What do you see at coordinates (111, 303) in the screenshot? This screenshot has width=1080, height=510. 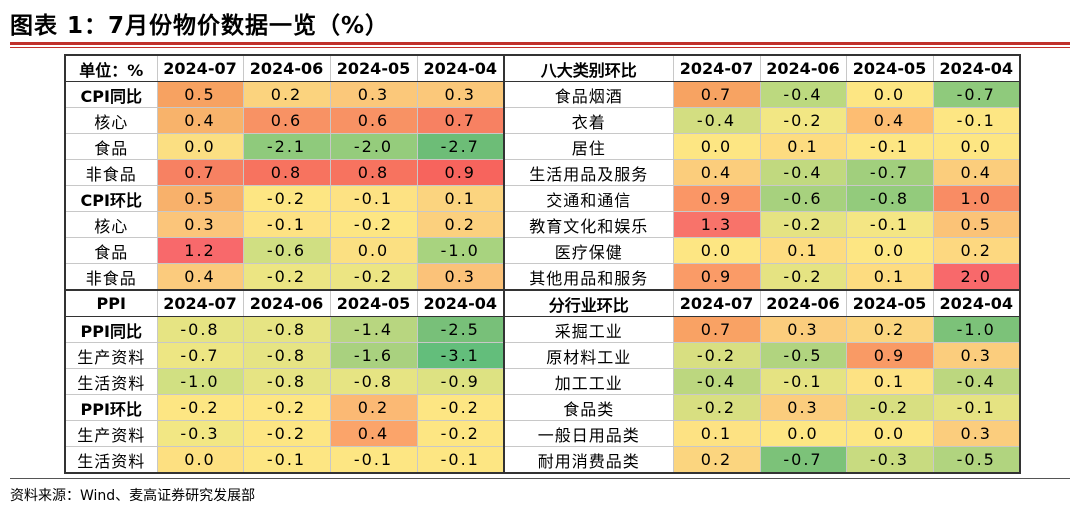 I see `column-header-label: PPI` at bounding box center [111, 303].